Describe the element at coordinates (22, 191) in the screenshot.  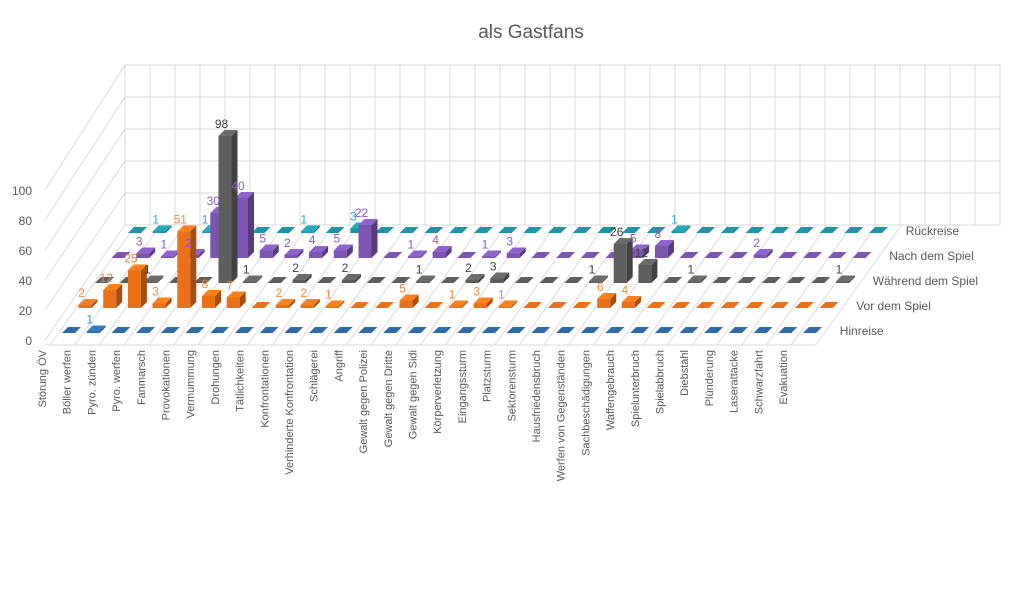
I see `y-tick-label: 100` at that location.